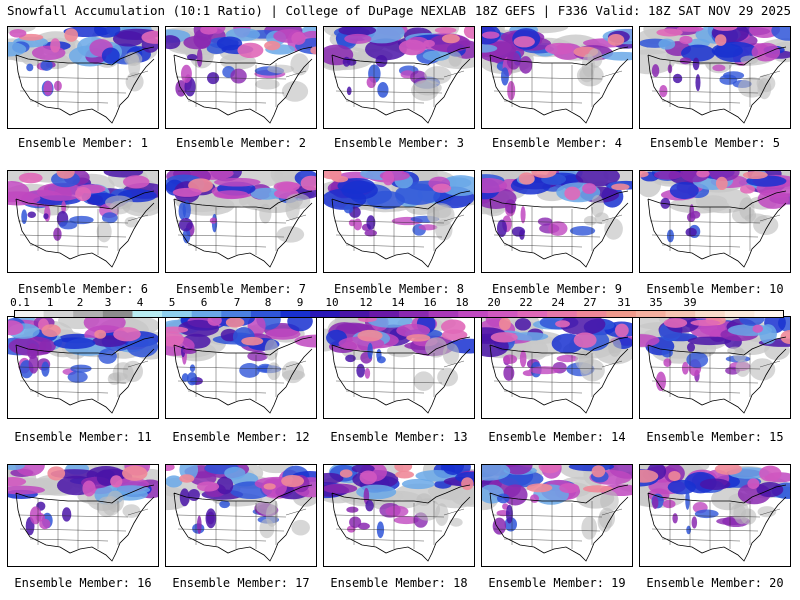 Image resolution: width=800 pixels, height=600 pixels. Describe the element at coordinates (83, 143) in the screenshot. I see `ensemble-member-label: Ensemble Member: 1` at that location.